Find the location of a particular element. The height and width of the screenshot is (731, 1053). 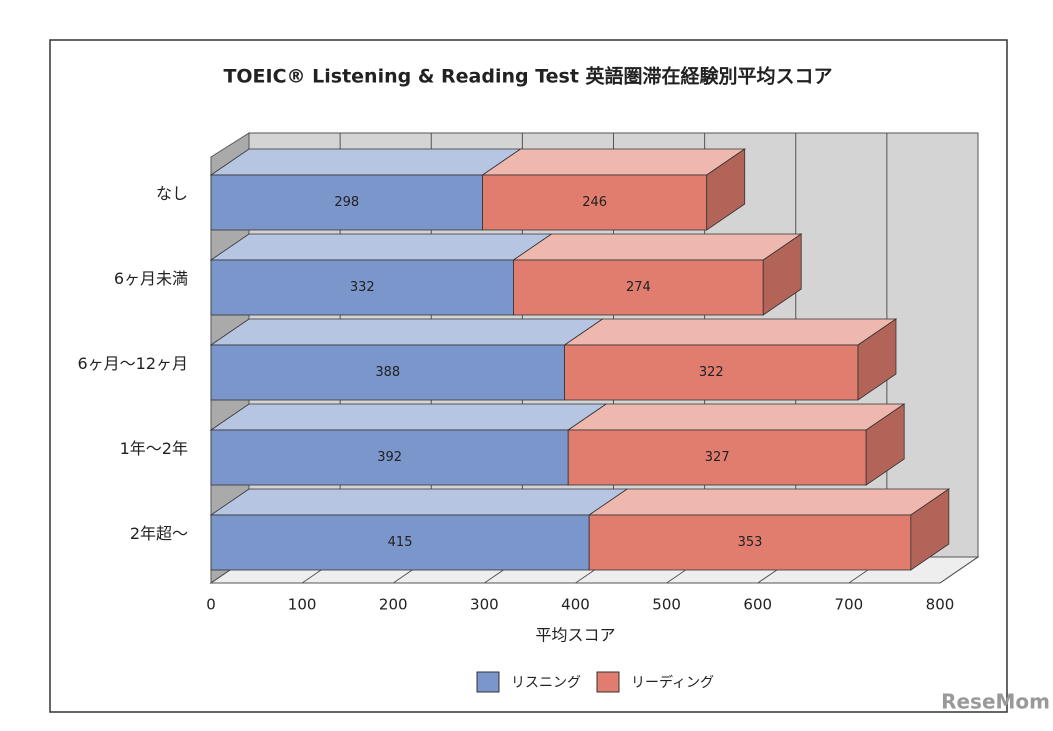

value-label: 246 is located at coordinates (594, 202).